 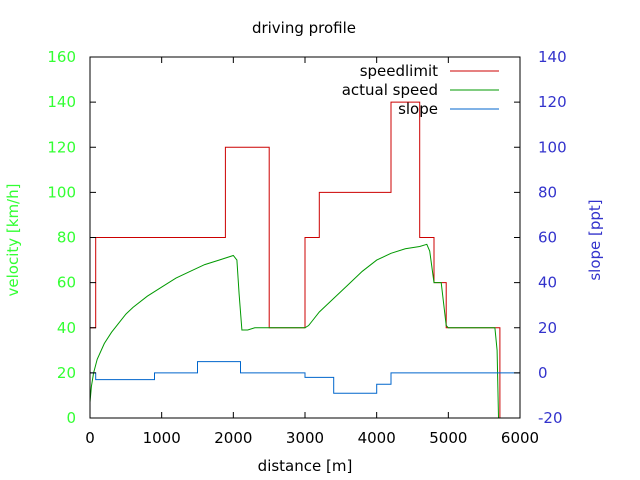 I want to click on x-tick-label: 5000, so click(x=448, y=438).